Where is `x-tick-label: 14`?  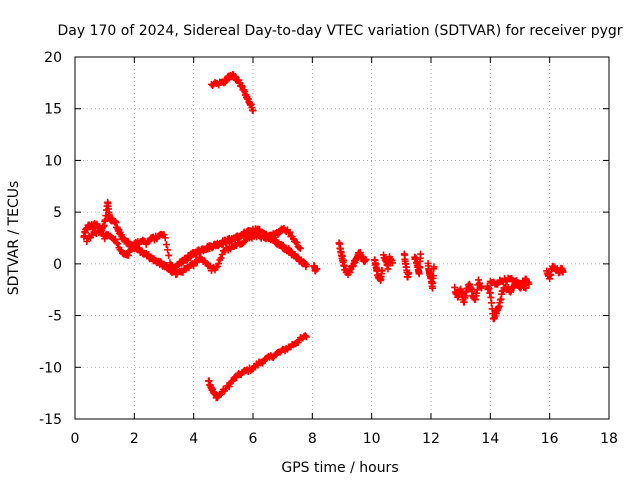 x-tick-label: 14 is located at coordinates (490, 439).